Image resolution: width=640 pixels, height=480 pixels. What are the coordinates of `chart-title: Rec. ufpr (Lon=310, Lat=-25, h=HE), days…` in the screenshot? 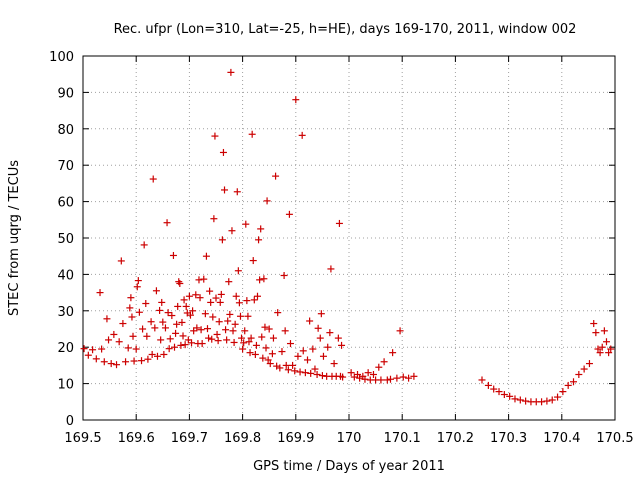 It's located at (345, 29).